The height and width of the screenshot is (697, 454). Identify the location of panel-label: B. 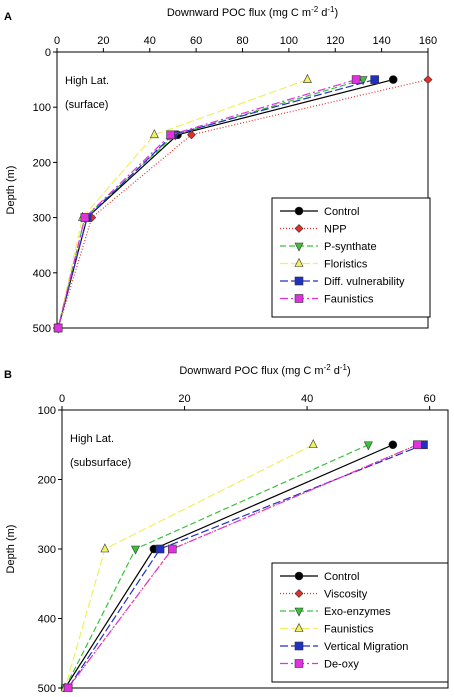
(8, 375).